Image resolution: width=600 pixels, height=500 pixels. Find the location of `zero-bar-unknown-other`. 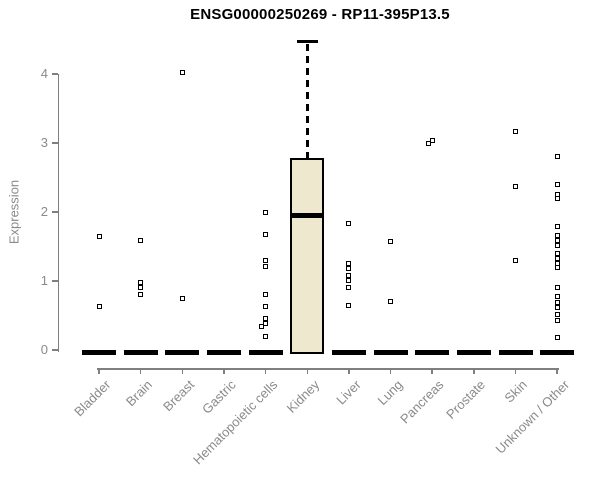

zero-bar-unknown-other is located at coordinates (557, 352).